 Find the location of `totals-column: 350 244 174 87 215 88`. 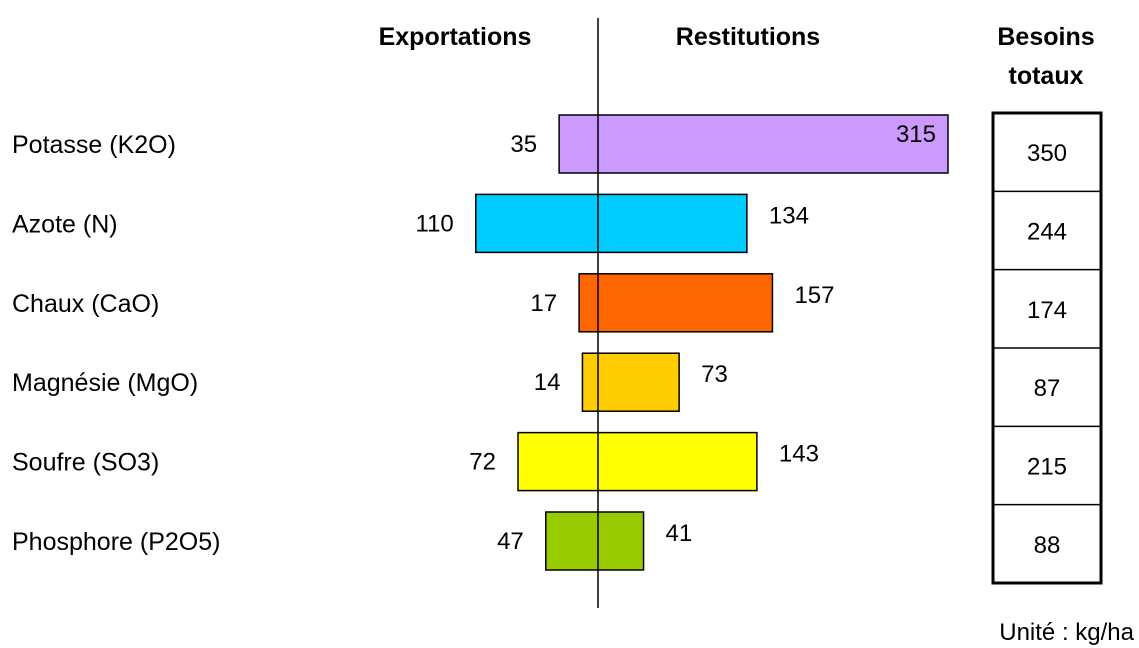

totals-column: 350 244 174 87 215 88 is located at coordinates (1047, 349).